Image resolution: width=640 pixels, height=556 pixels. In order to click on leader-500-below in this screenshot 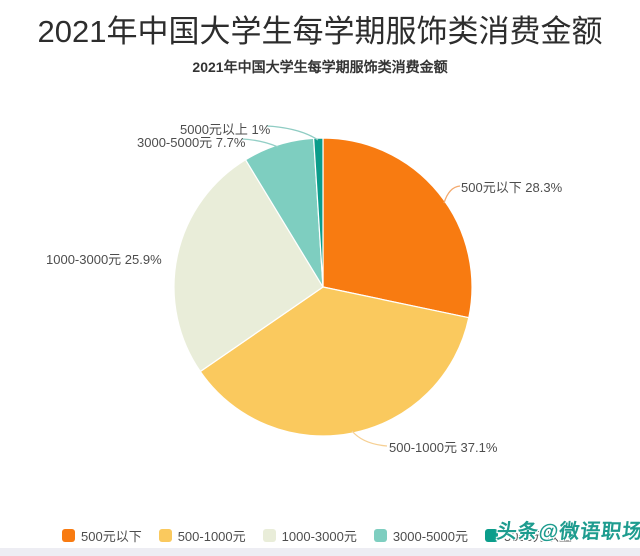, I will do `click(452, 194)`.